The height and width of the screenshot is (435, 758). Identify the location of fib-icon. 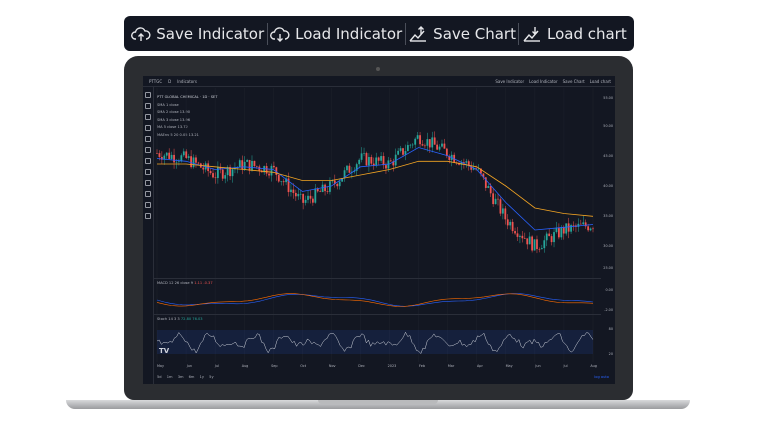
(148, 117).